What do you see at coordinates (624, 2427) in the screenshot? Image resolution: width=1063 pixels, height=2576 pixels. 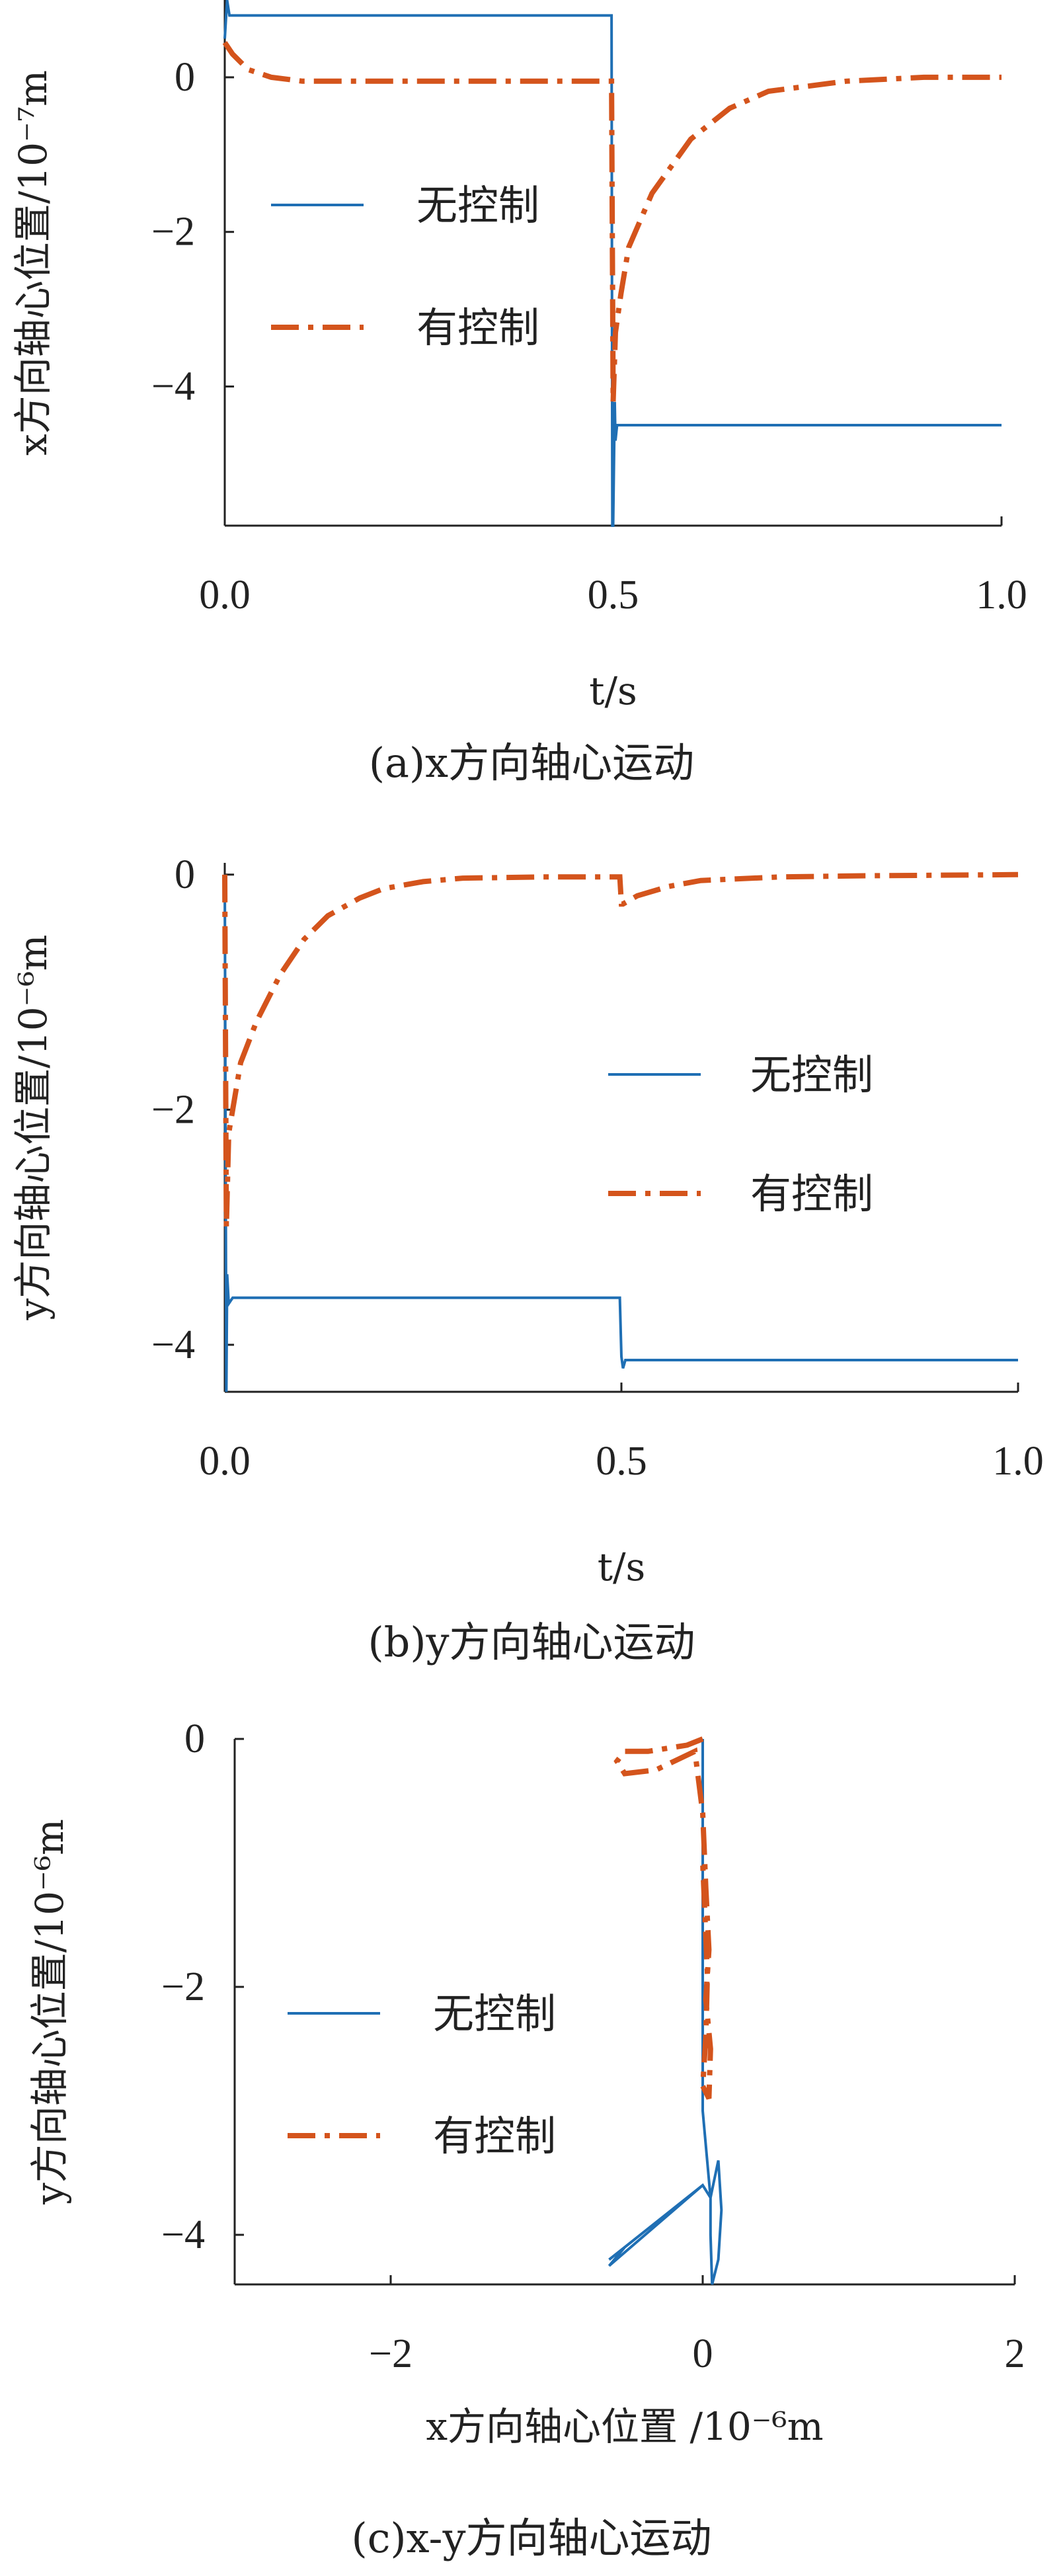 I see `x-axis-label: x方向轴心位置 /10⁻⁶m` at bounding box center [624, 2427].